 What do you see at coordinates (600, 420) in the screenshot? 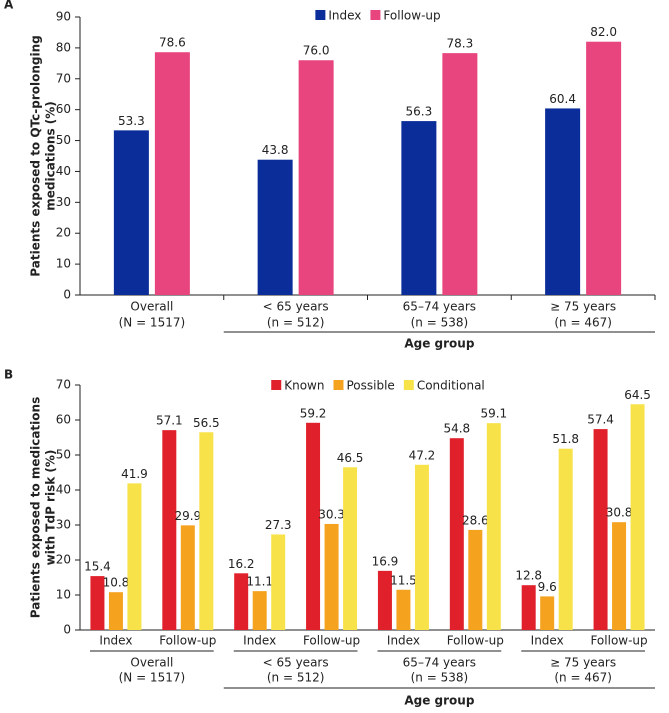
I see `value-label: 57.4` at bounding box center [600, 420].